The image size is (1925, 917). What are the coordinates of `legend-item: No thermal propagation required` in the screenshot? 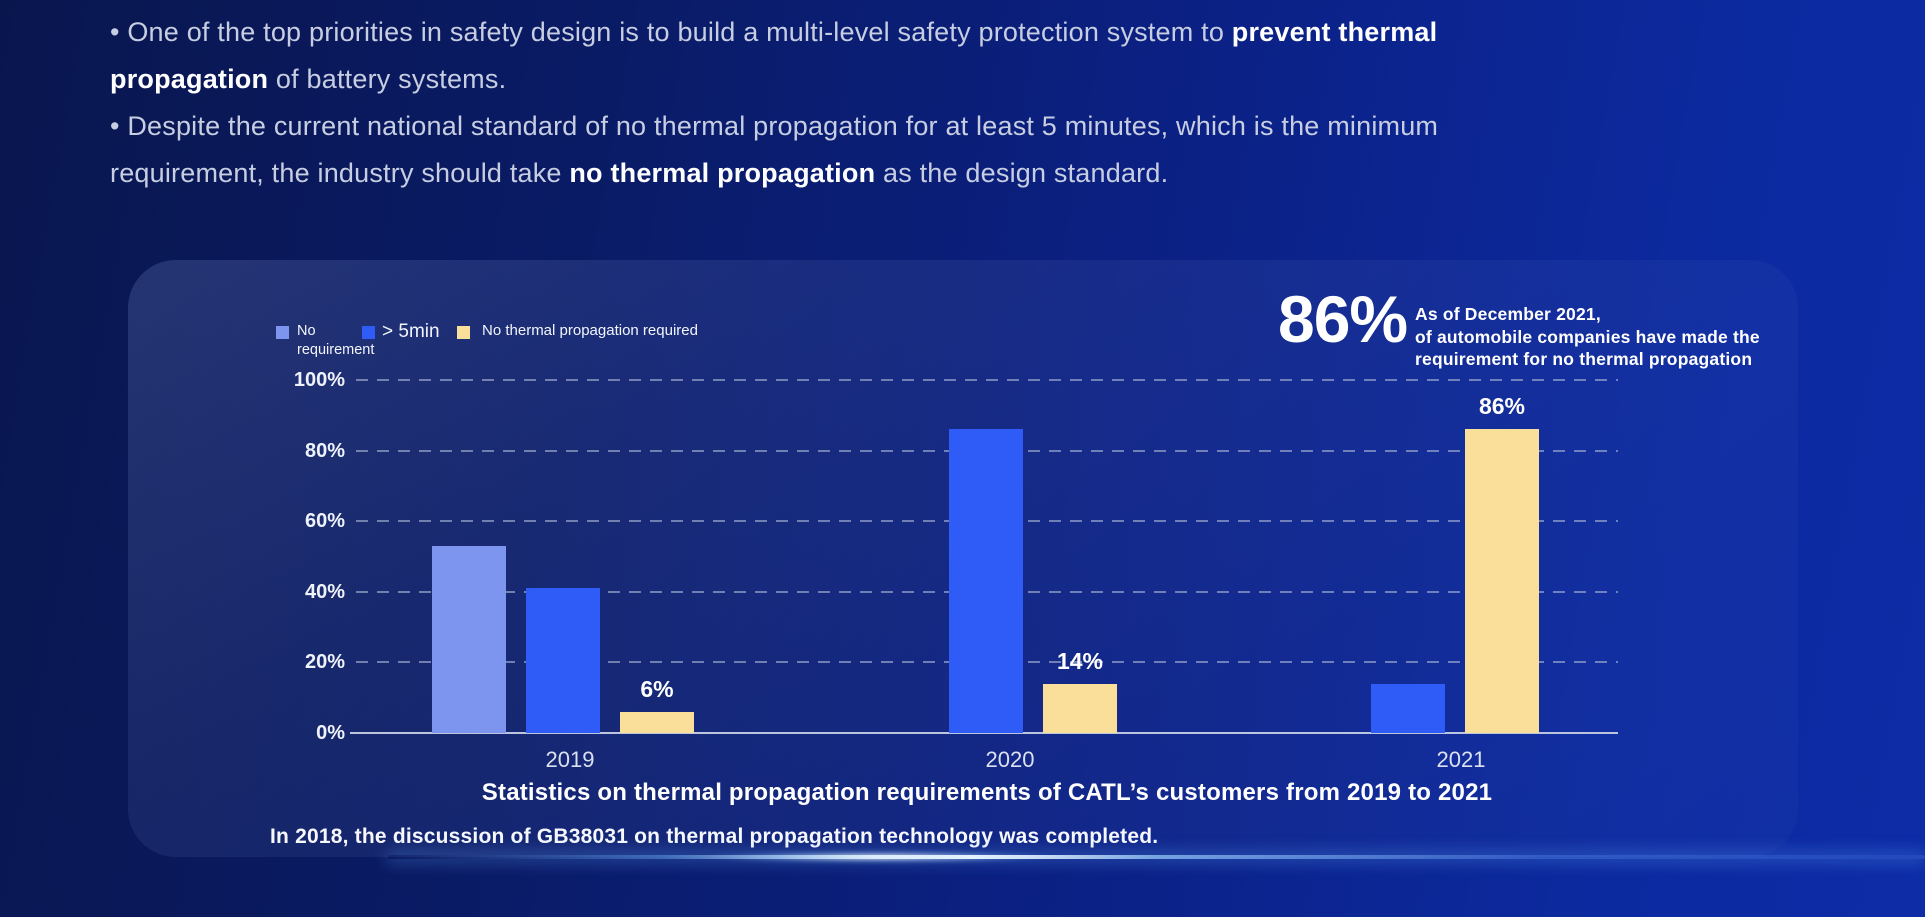 It's located at (577, 331).